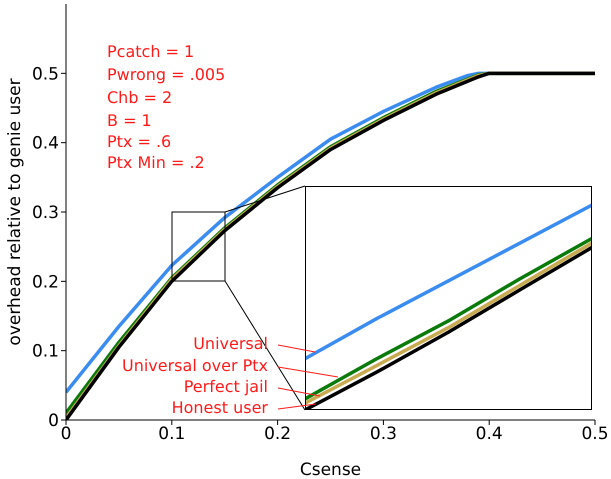 This screenshot has height=479, width=611. Describe the element at coordinates (15, 212) in the screenshot. I see `y-axis-title: overhead relative to genie user` at that location.